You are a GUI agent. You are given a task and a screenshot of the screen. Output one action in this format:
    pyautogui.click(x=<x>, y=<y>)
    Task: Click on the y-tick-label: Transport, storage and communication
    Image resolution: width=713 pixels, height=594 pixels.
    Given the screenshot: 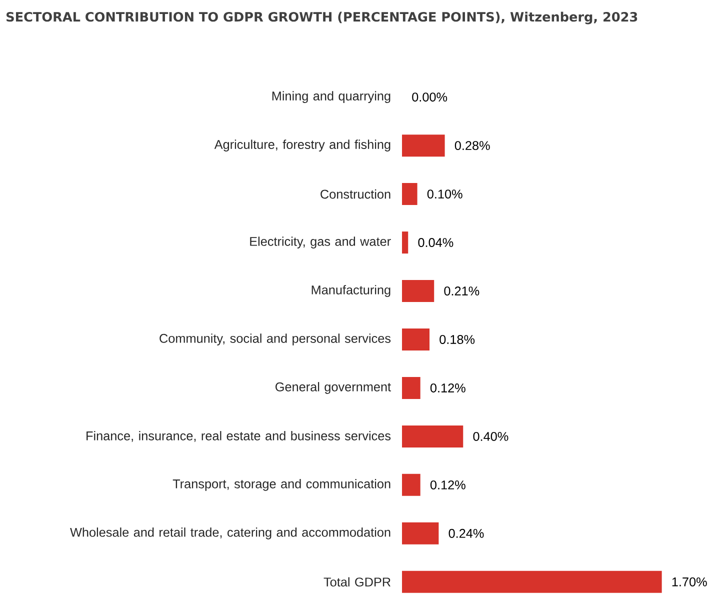 What is the action you would take?
    pyautogui.click(x=281, y=485)
    